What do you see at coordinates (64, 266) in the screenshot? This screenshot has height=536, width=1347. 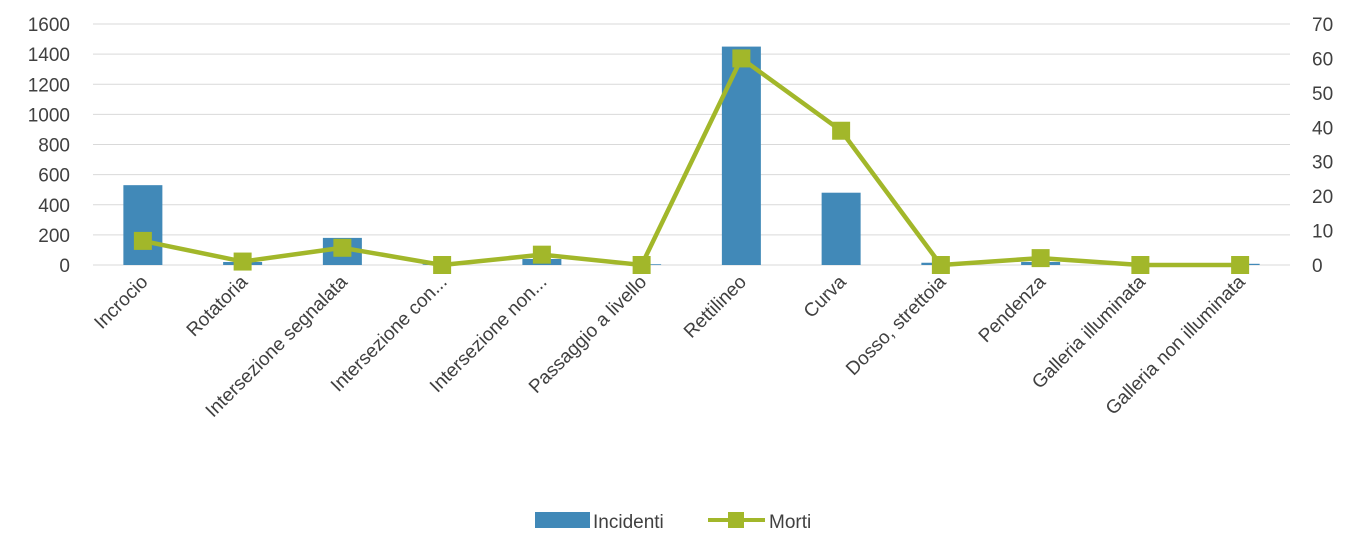 I see `left-tick-label: 0` at bounding box center [64, 266].